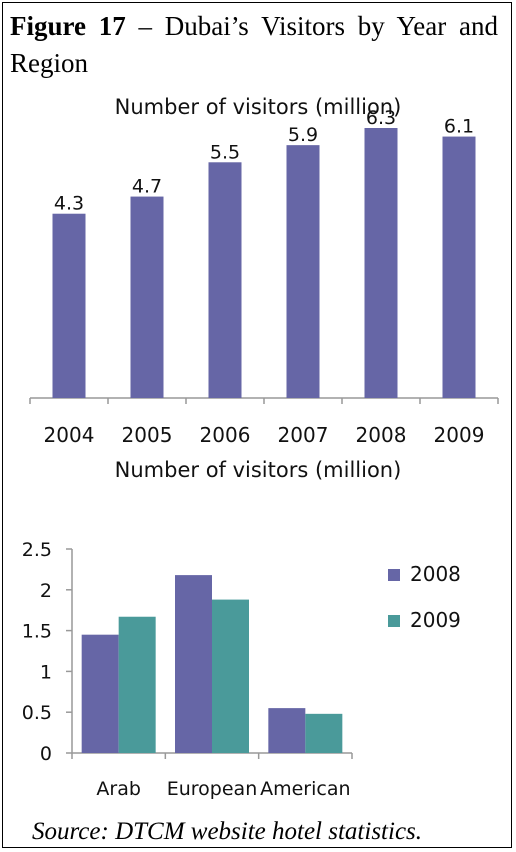  Describe the element at coordinates (68, 26) in the screenshot. I see `figure-label: Figure 17` at that location.